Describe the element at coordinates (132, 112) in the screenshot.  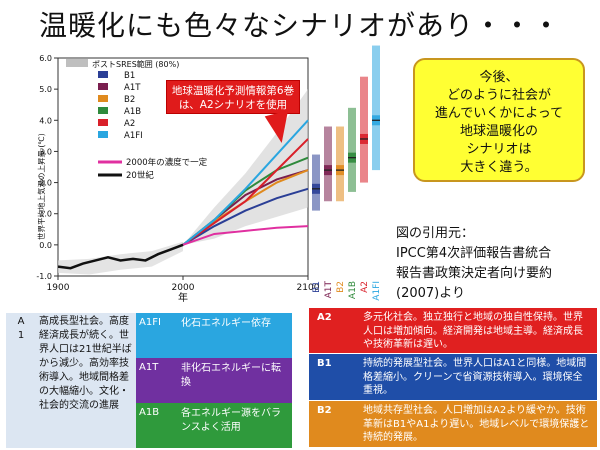
I see `legend-label: A1B` at that location.